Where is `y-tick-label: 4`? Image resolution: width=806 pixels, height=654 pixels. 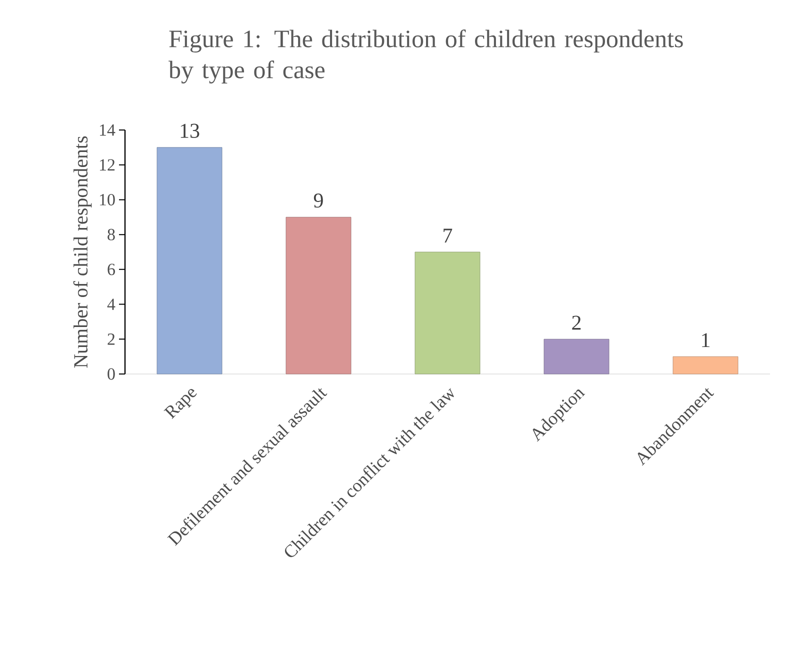
y-tick-label: 4 is located at coordinates (111, 304).